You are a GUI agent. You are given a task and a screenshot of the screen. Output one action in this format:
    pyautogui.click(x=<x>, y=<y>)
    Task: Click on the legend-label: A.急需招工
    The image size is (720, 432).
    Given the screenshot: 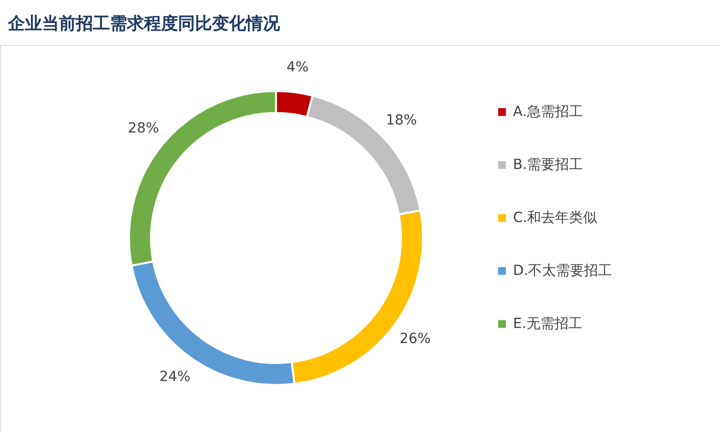 What is the action you would take?
    pyautogui.click(x=548, y=112)
    